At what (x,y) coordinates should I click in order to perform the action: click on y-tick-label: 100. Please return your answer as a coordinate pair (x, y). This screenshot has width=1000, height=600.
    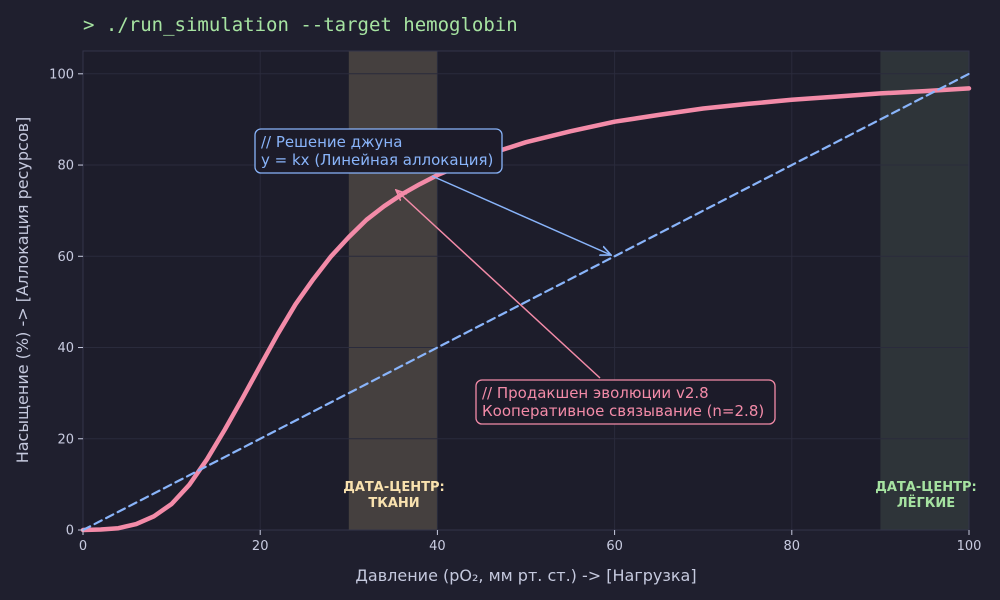
    Looking at the image, I should click on (61, 74).